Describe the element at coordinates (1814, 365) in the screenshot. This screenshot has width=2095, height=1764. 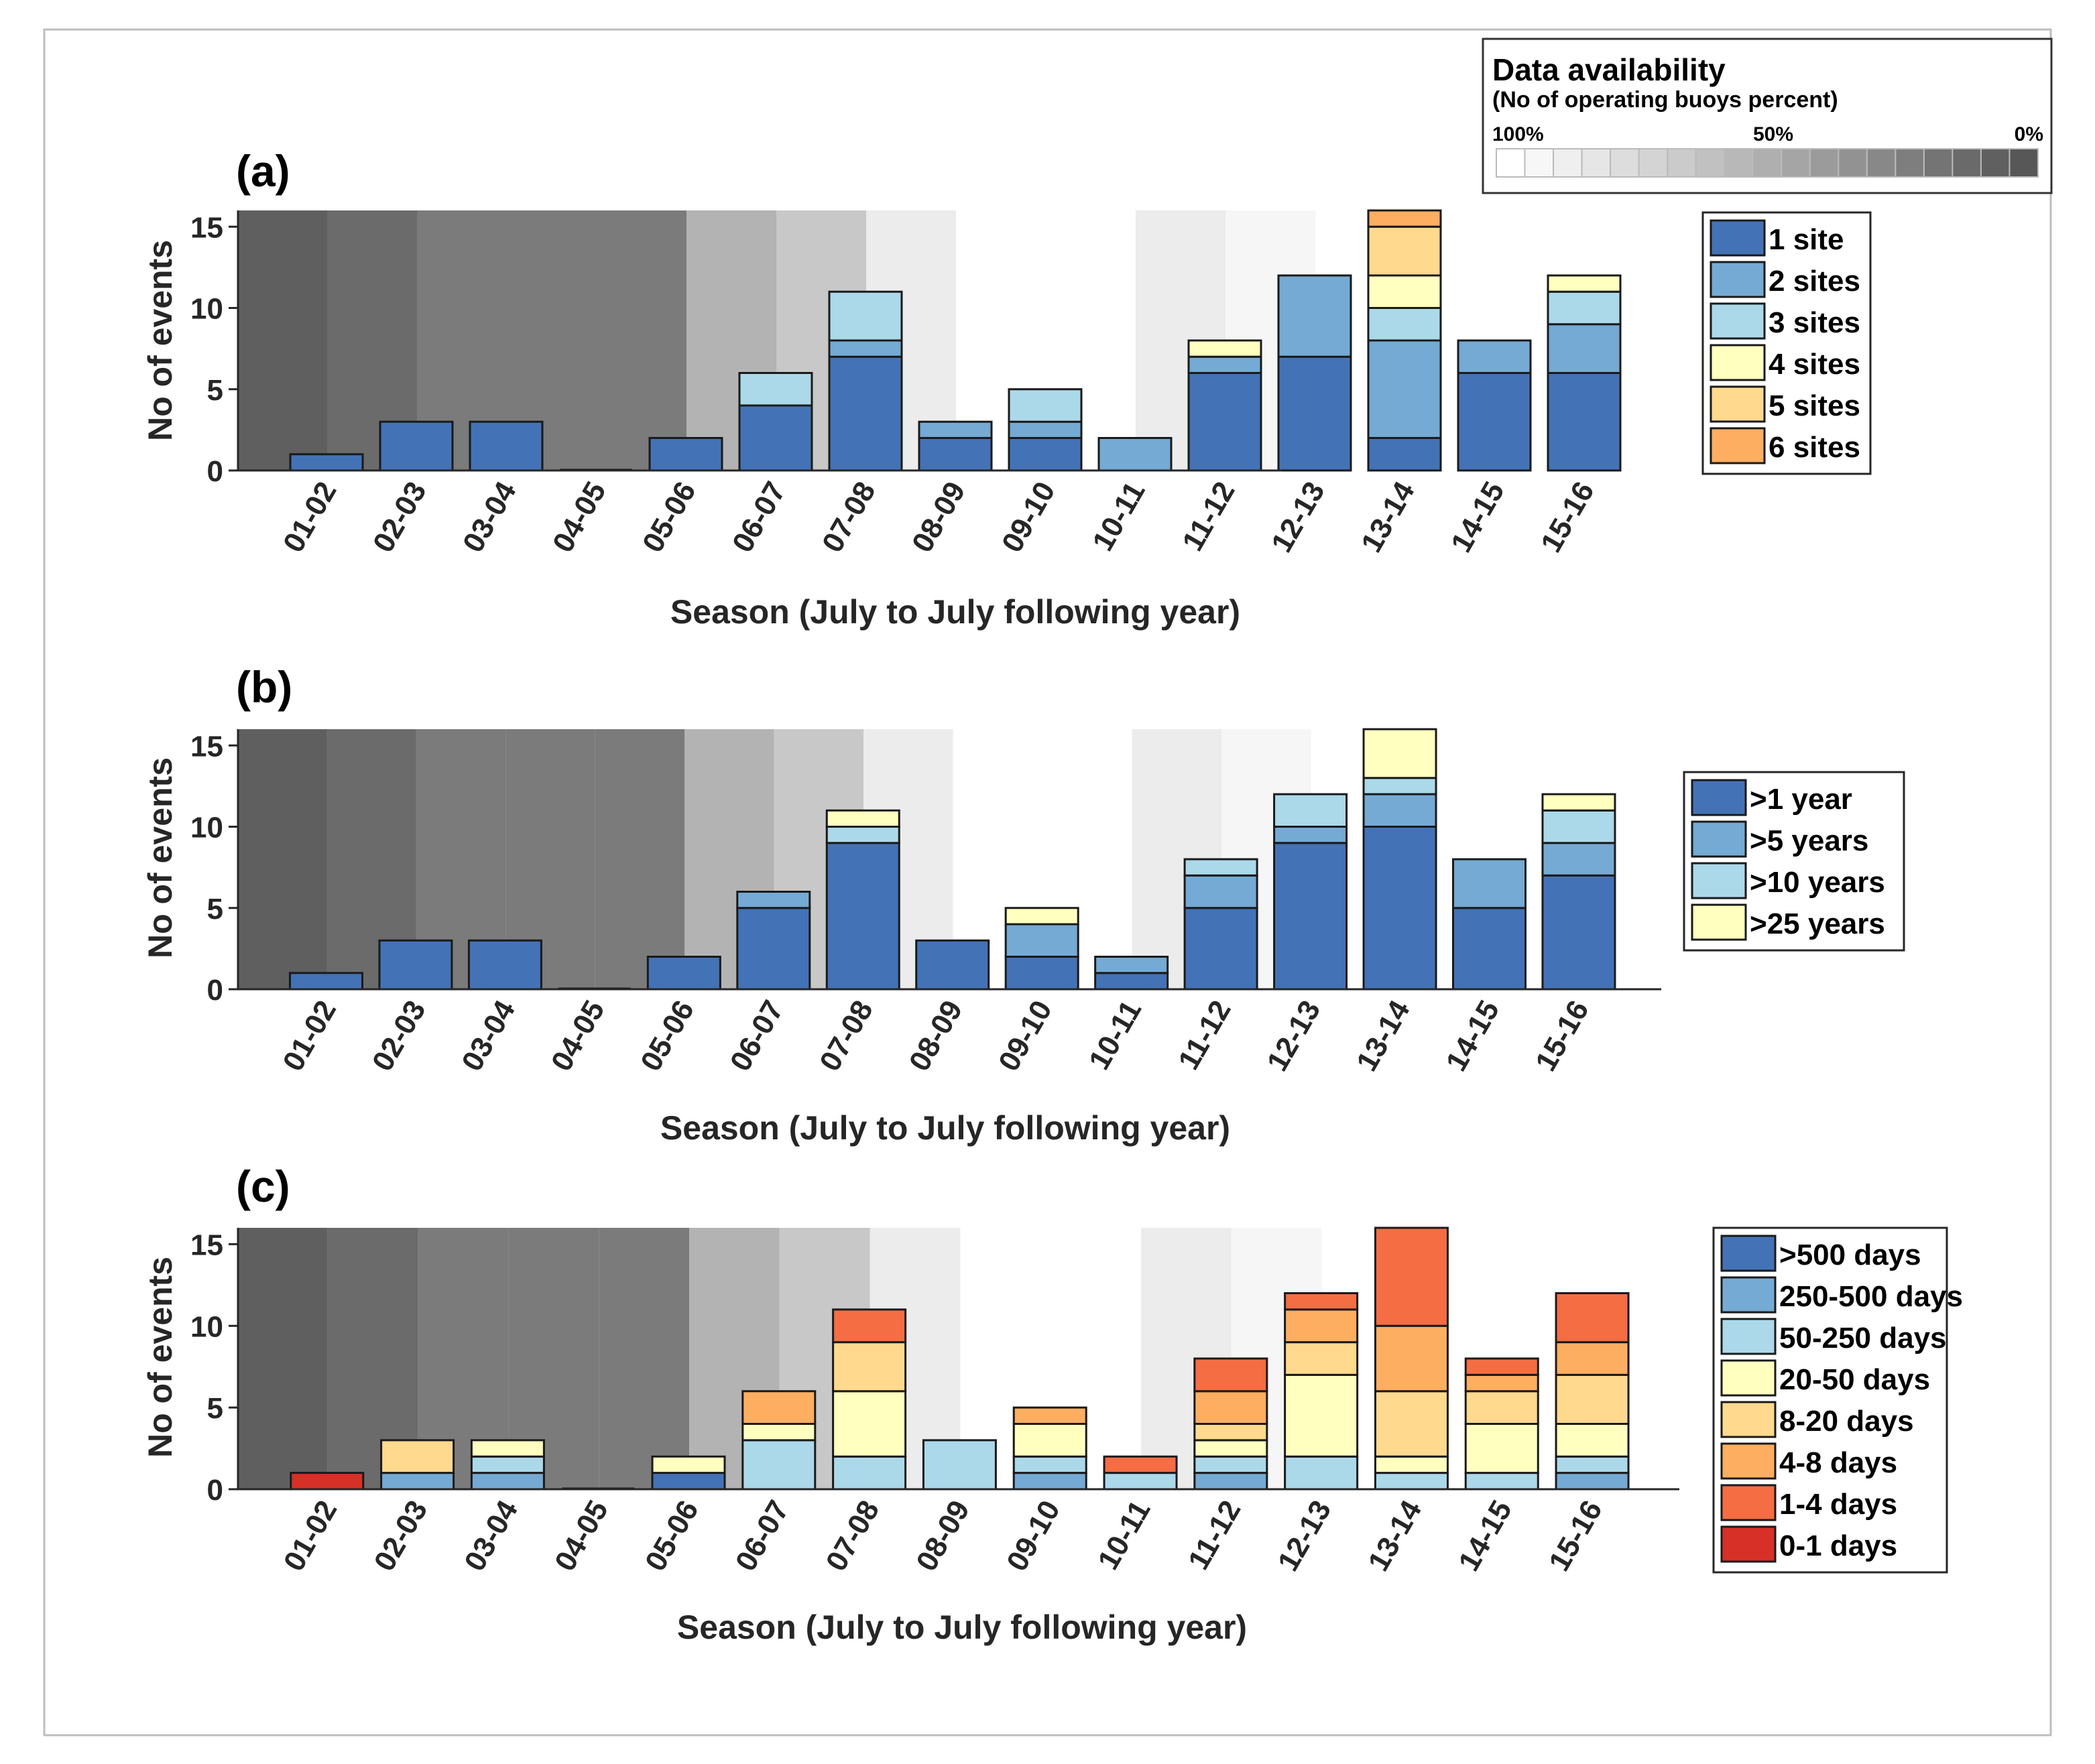
I see `legend-entry: 4 sites` at that location.